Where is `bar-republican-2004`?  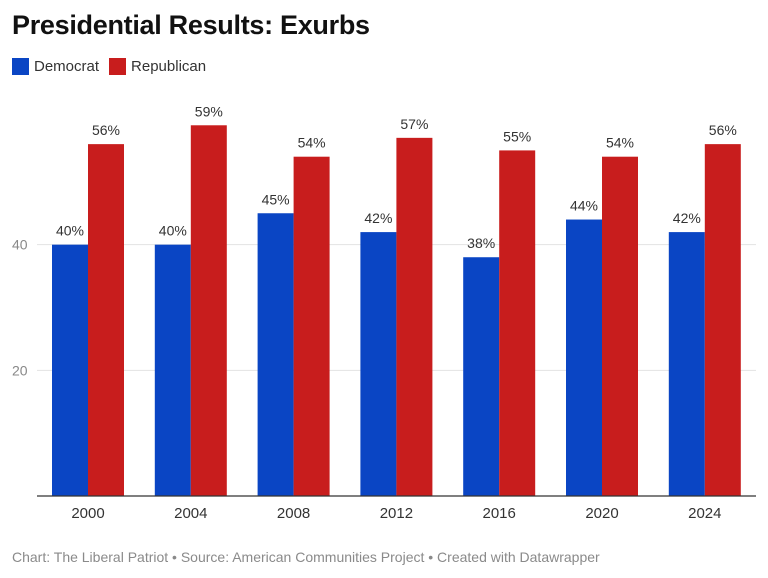
bar-republican-2004 is located at coordinates (208, 311).